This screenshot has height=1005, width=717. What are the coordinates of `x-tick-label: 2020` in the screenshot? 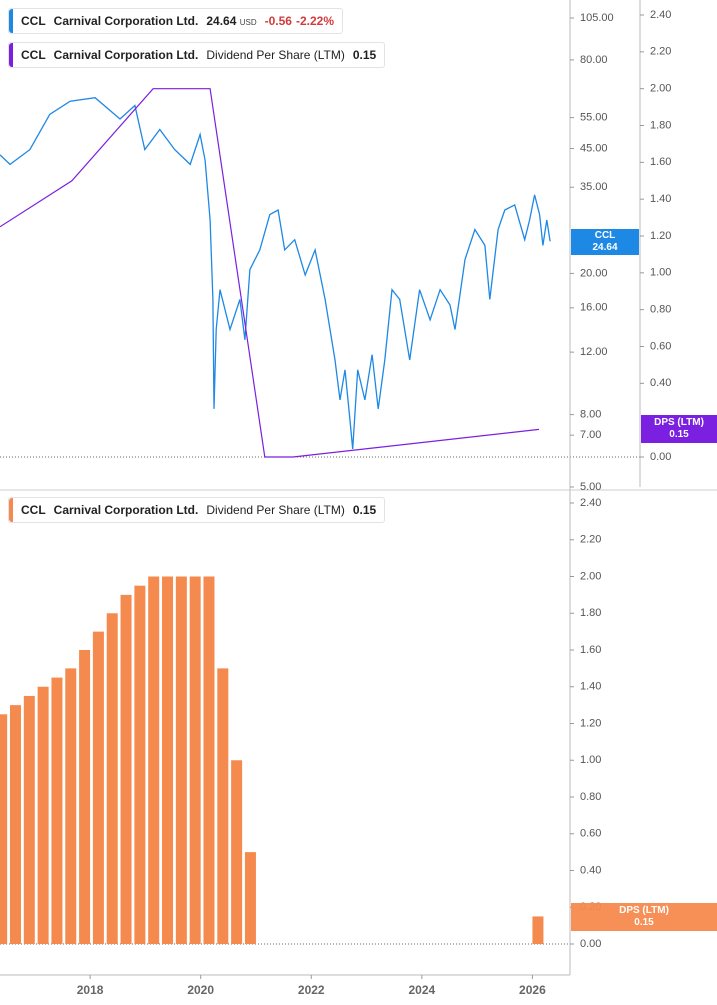 It's located at (200, 990).